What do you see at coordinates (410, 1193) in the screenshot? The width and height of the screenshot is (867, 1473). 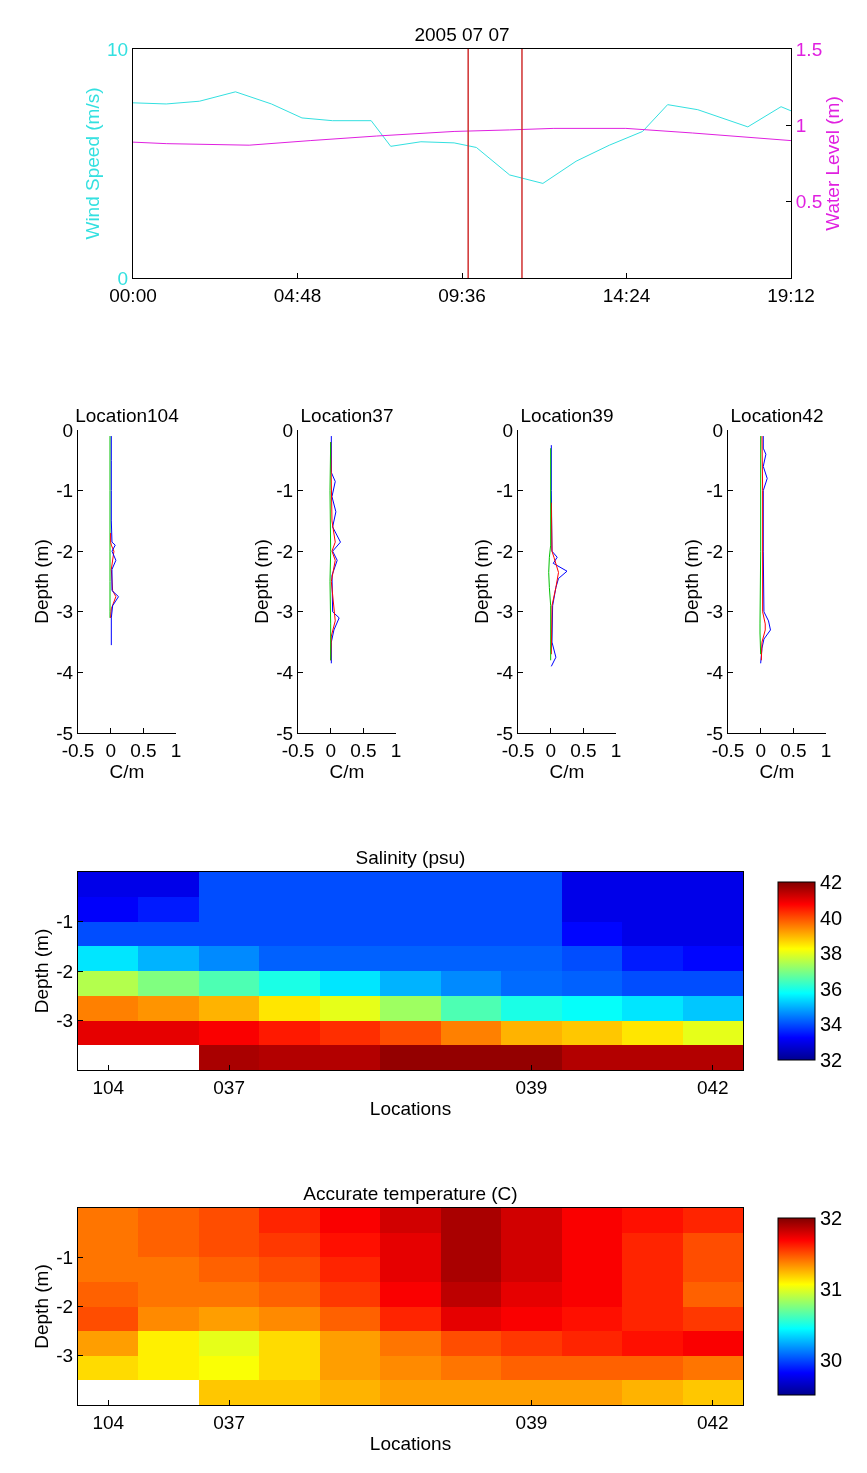 I see `chart-title: Accurate temperature (C)` at bounding box center [410, 1193].